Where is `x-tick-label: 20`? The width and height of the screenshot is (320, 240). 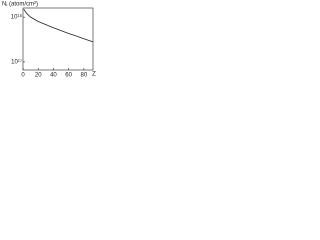
x-tick-label: 20 is located at coordinates (38, 76).